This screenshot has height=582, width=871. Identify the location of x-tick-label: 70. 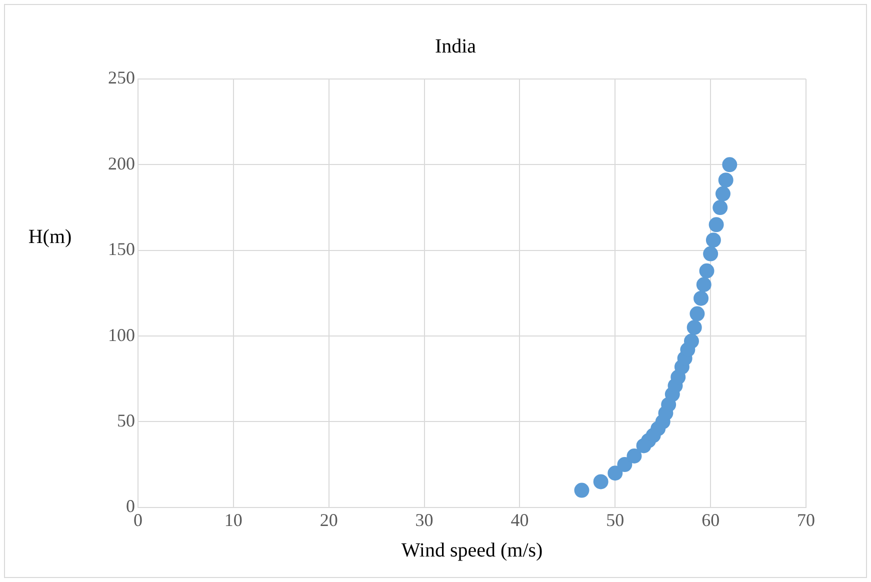
(806, 520).